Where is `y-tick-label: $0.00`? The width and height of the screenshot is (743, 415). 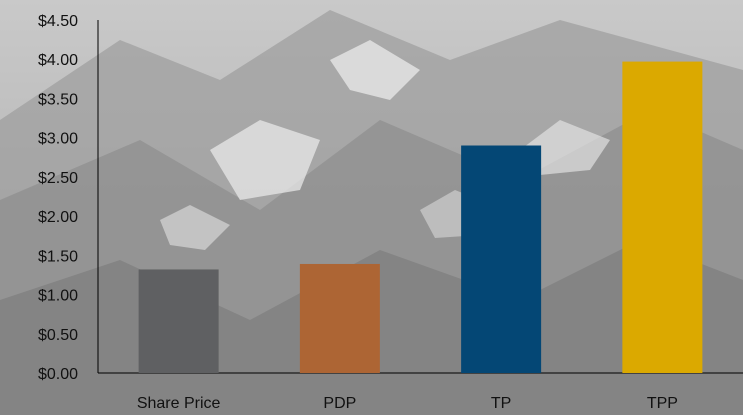 y-tick-label: $0.00 is located at coordinates (58, 374).